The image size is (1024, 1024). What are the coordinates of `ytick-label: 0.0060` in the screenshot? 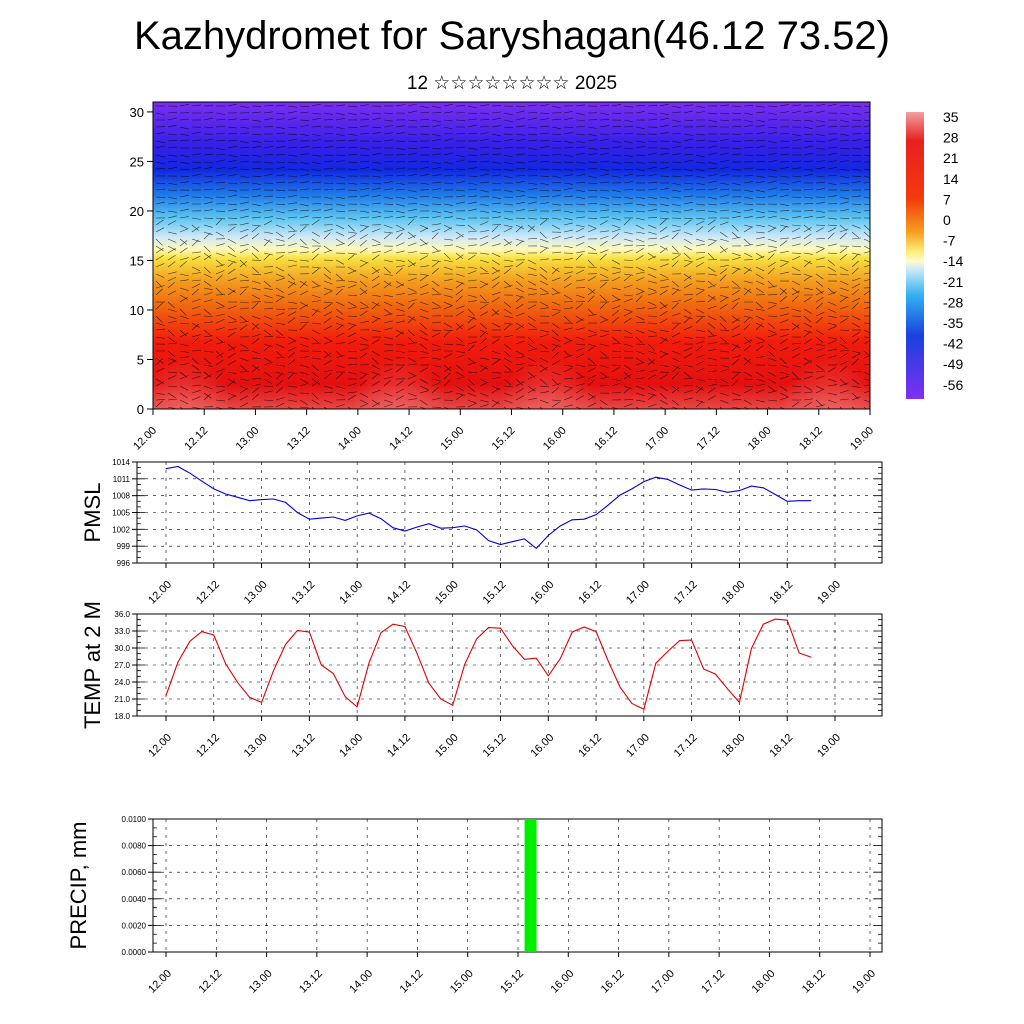 It's located at (134, 872).